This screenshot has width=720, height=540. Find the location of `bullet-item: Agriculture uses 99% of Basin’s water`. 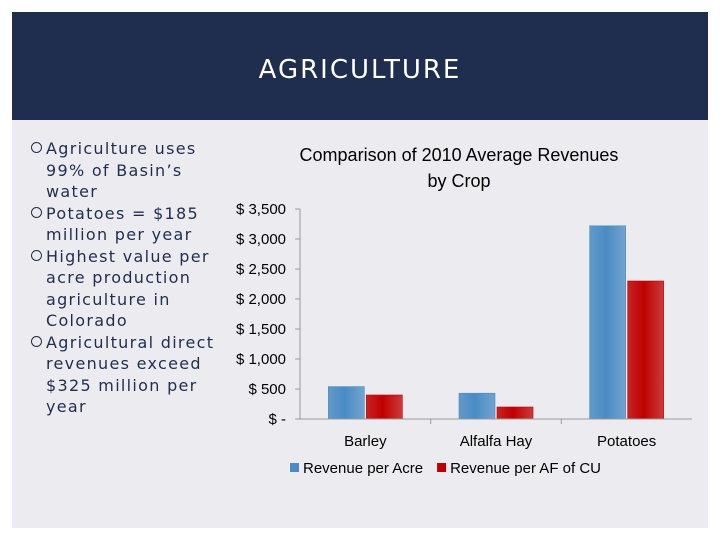

bullet-item: Agriculture uses 99% of Basin’s water is located at coordinates (125, 170).